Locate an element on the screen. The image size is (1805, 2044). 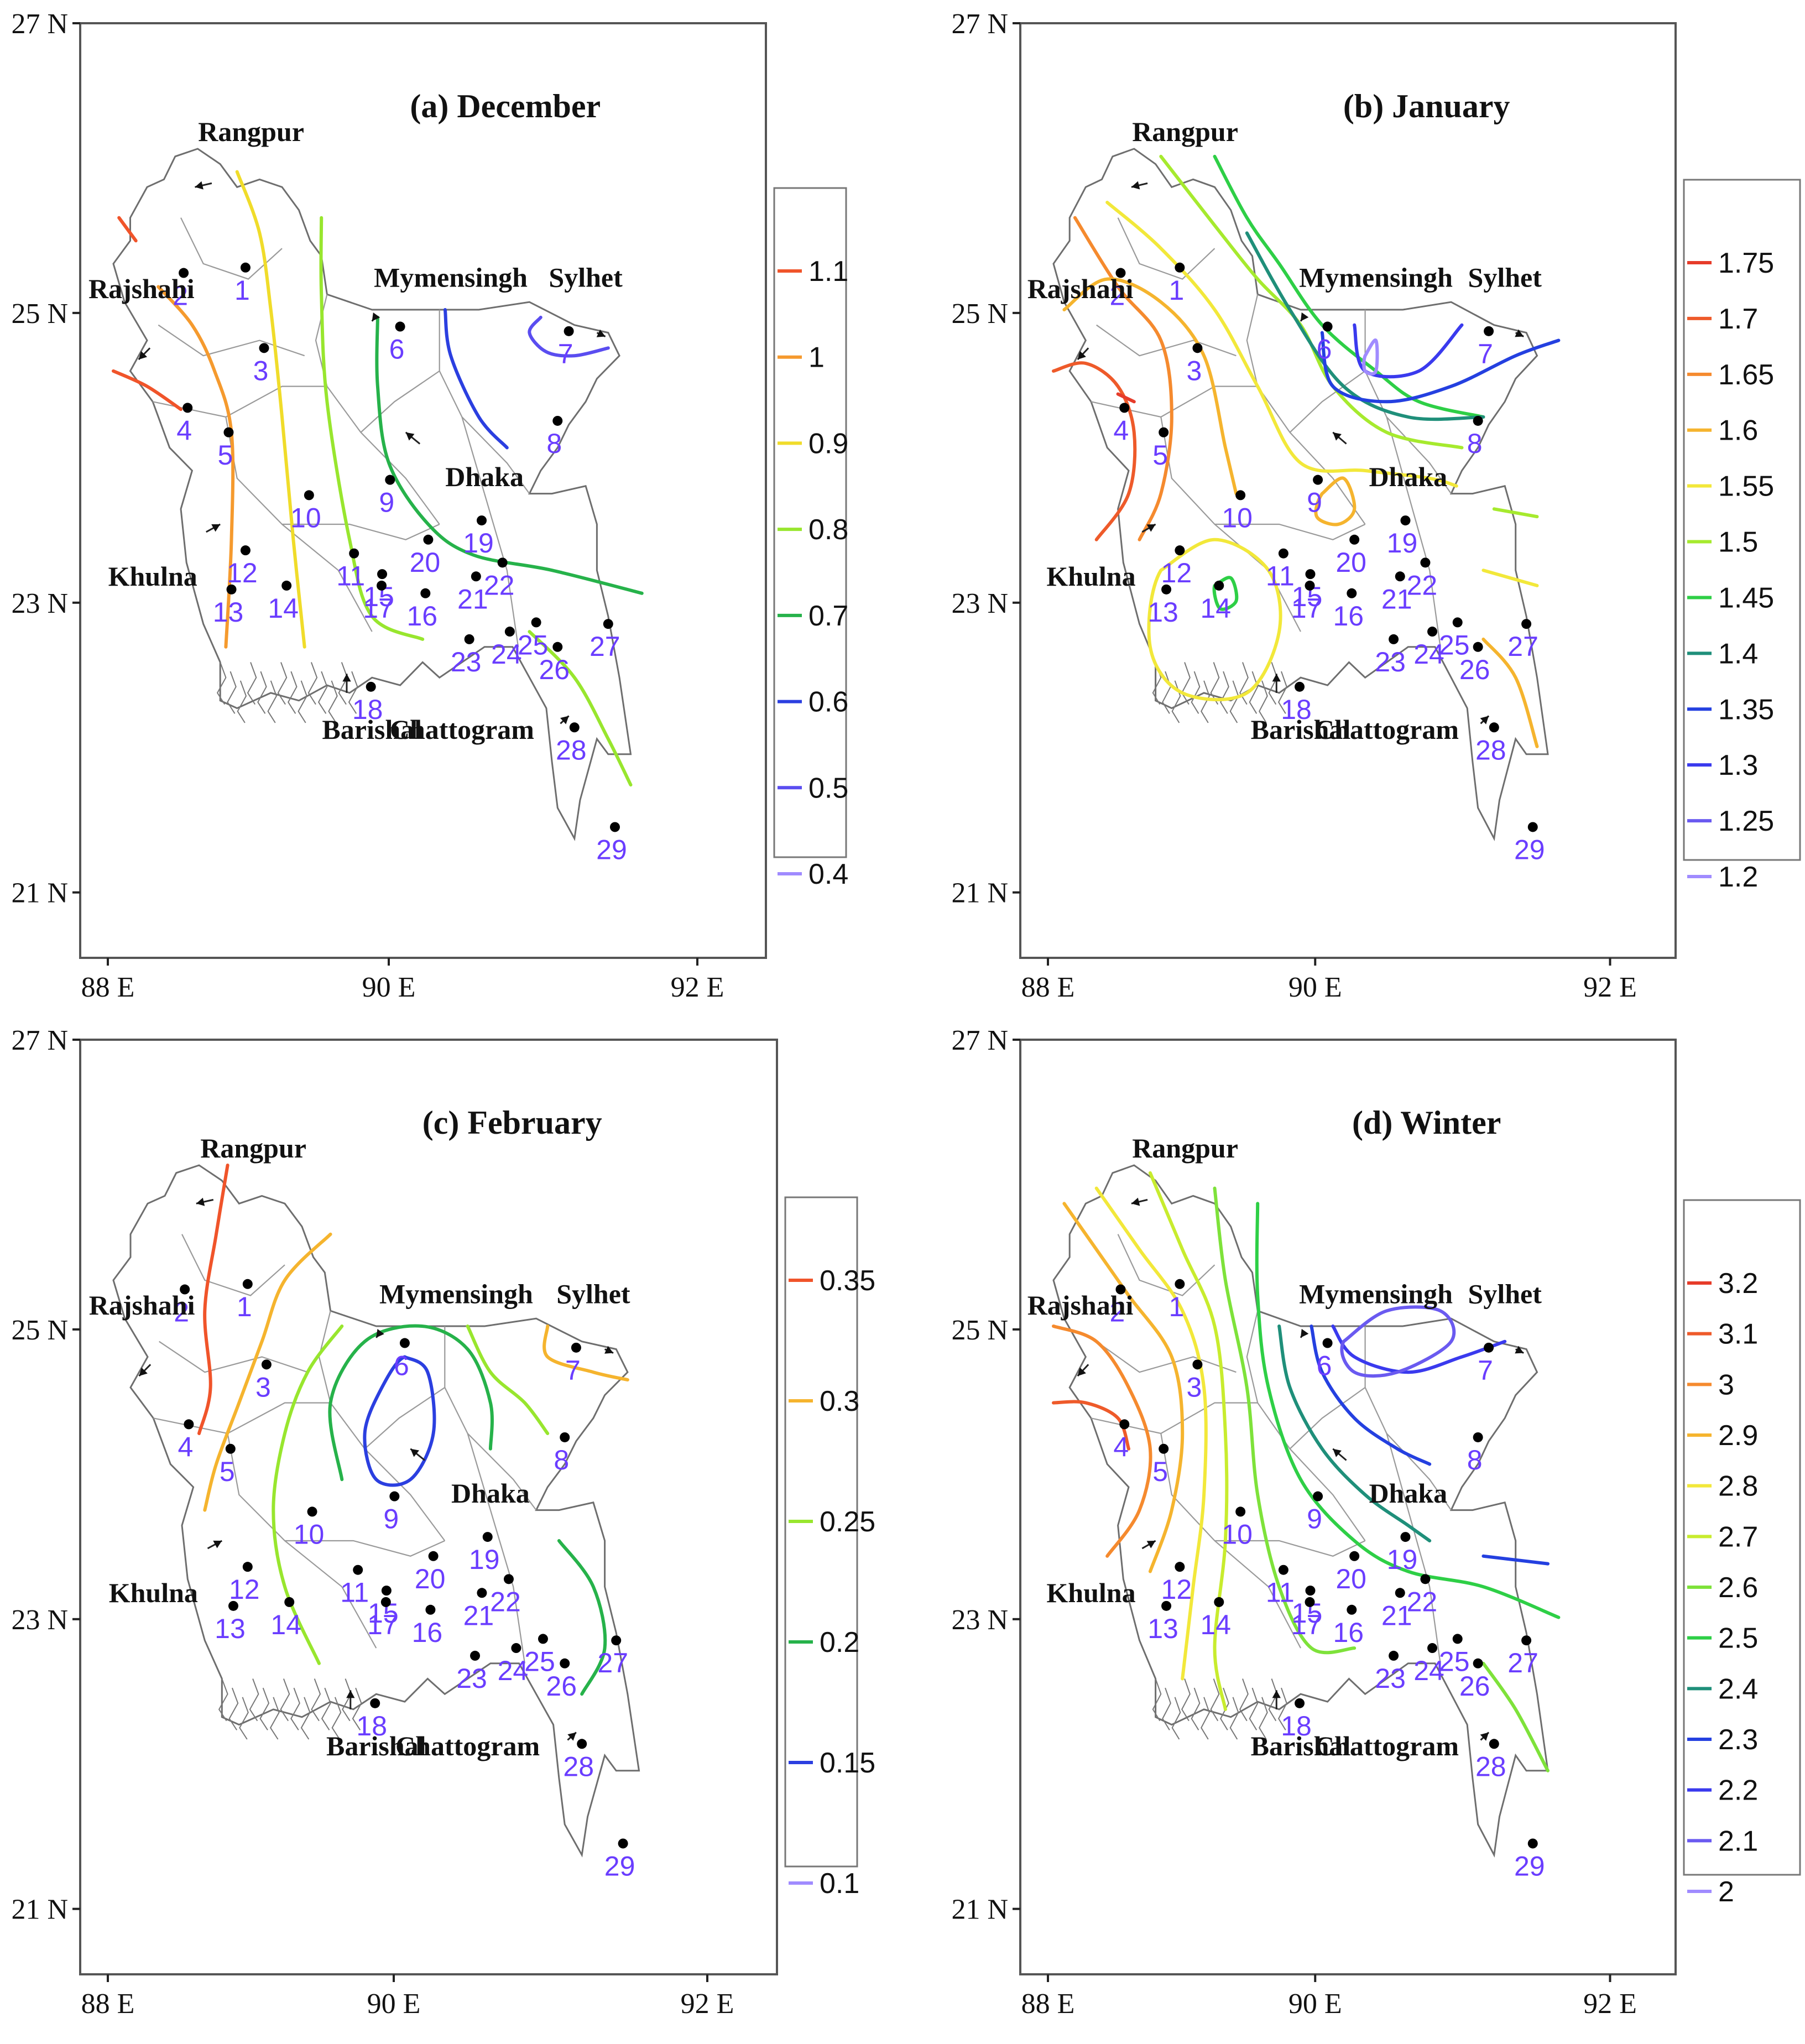
legend-label: 2 is located at coordinates (1726, 1892).